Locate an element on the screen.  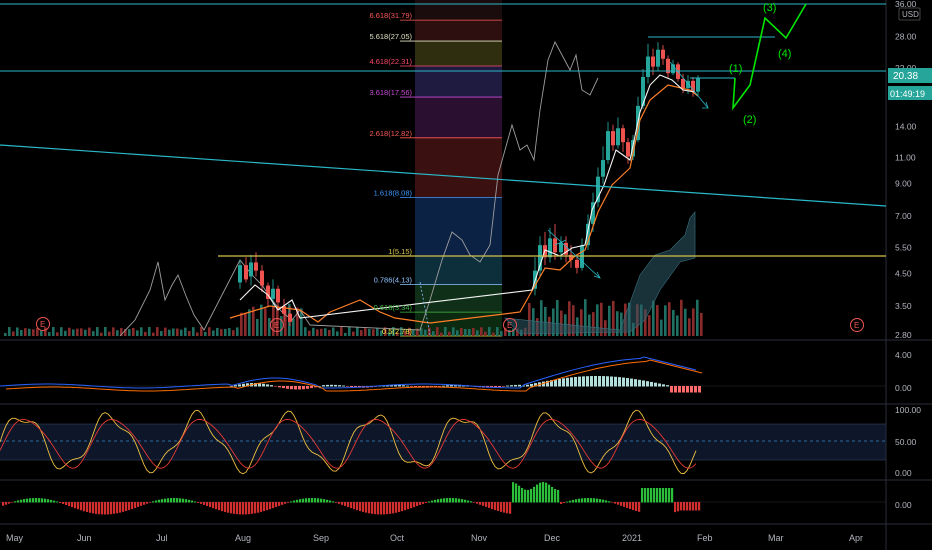
x-tick-label: Aug is located at coordinates (243, 538).